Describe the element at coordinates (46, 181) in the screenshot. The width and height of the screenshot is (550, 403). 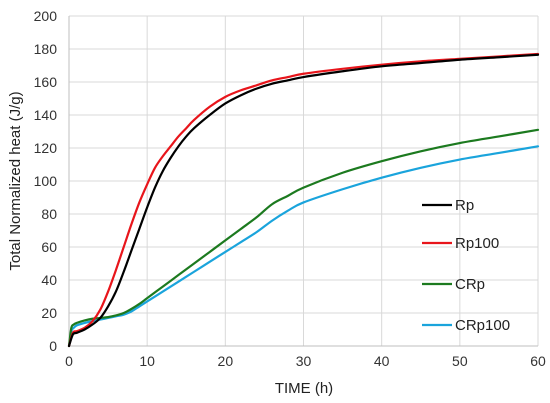
I see `y-tick-label: 100` at that location.